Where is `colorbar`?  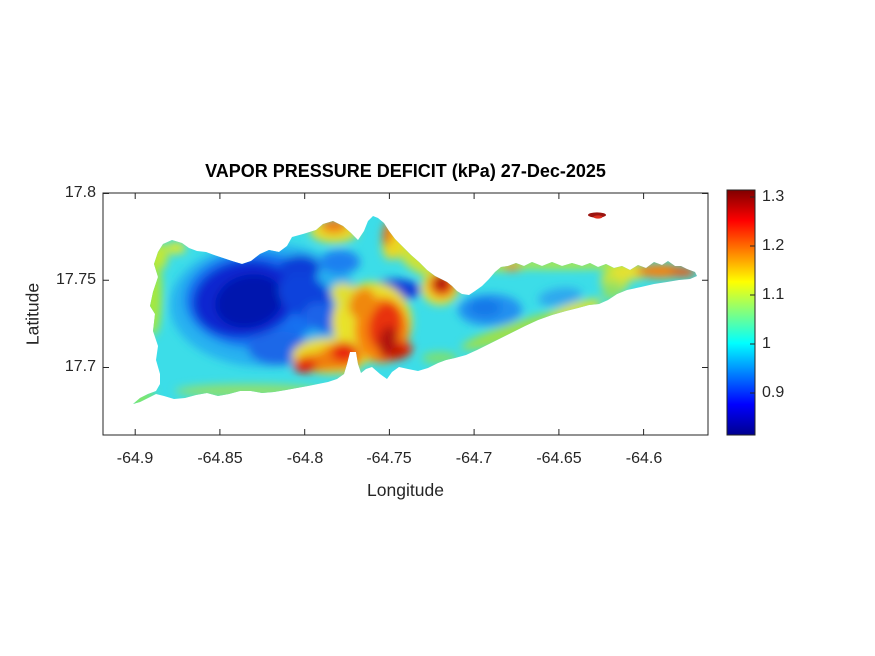
colorbar is located at coordinates (741, 312).